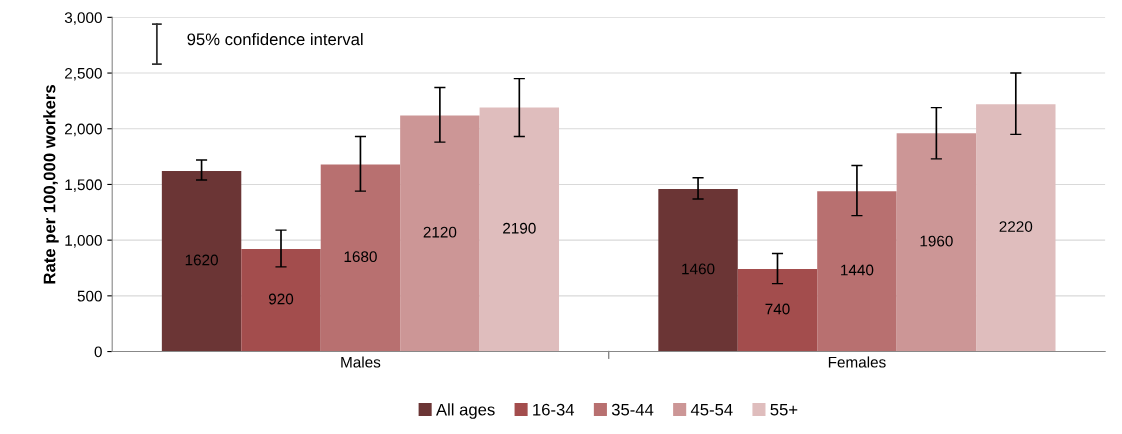 The width and height of the screenshot is (1122, 434). What do you see at coordinates (83, 74) in the screenshot?
I see `y-tick-label: 2,500` at bounding box center [83, 74].